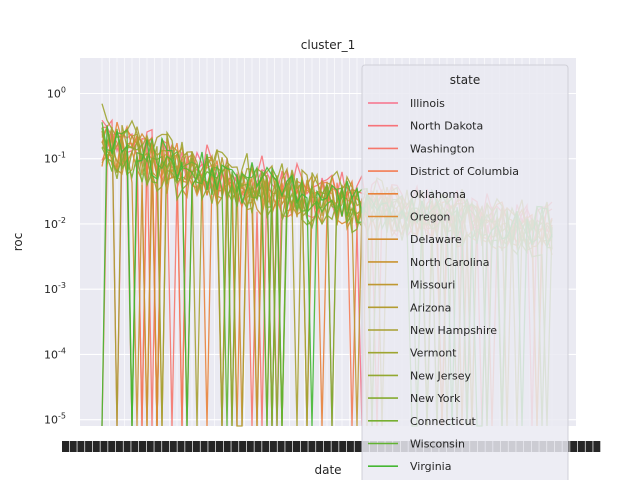  Describe the element at coordinates (430, 307) in the screenshot. I see `legend-label: Arizona` at that location.